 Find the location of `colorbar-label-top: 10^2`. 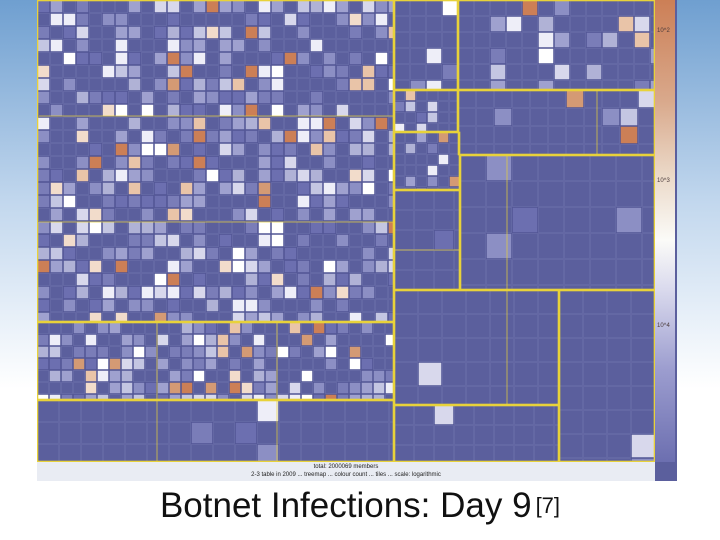

colorbar-label-top: 10^2 is located at coordinates (663, 31).